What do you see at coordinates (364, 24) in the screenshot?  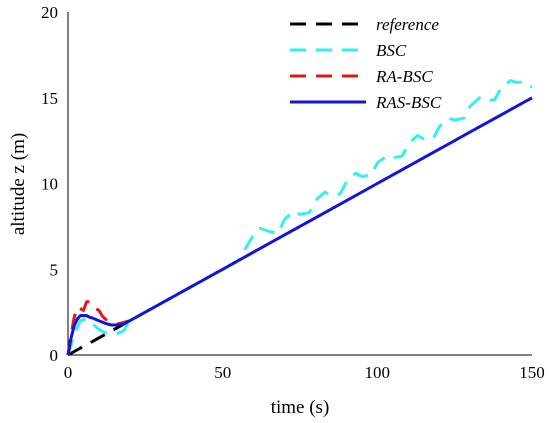 I see `legend-item-reference: reference` at bounding box center [364, 24].